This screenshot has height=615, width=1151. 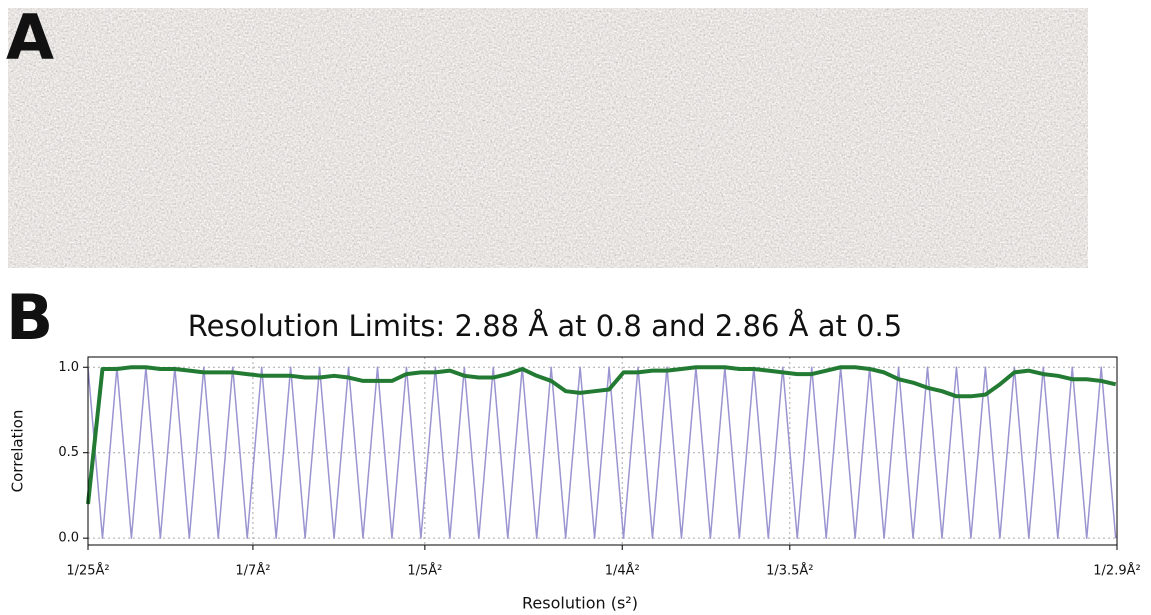 I want to click on x-tick-label: 1/4Å², so click(x=622, y=571).